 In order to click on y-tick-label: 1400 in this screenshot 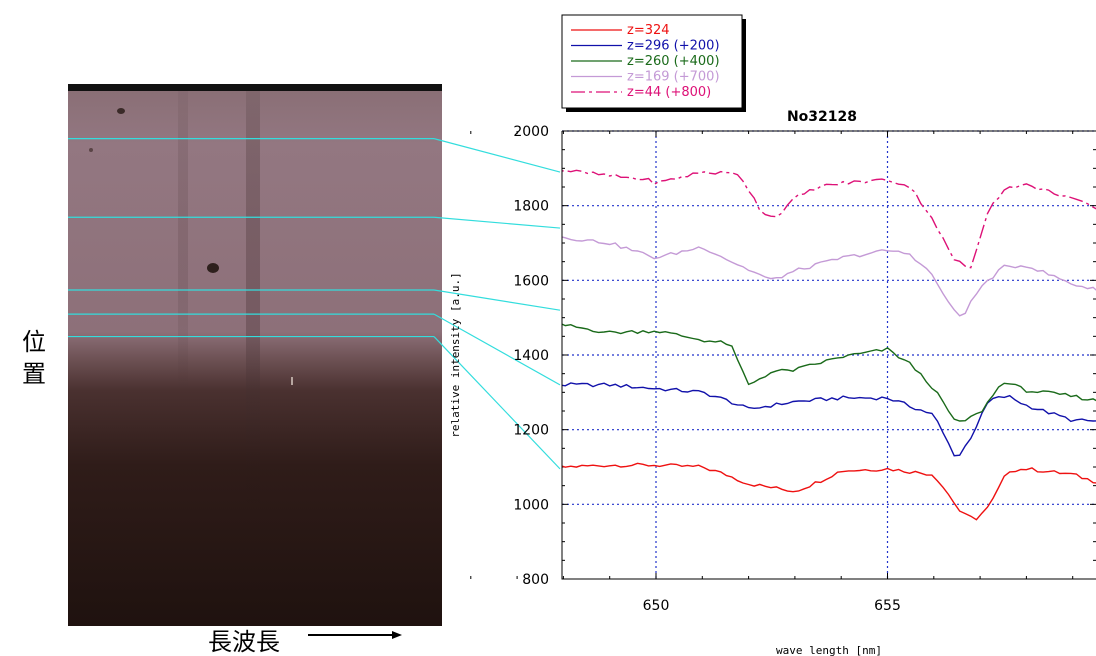, I will do `click(531, 356)`.